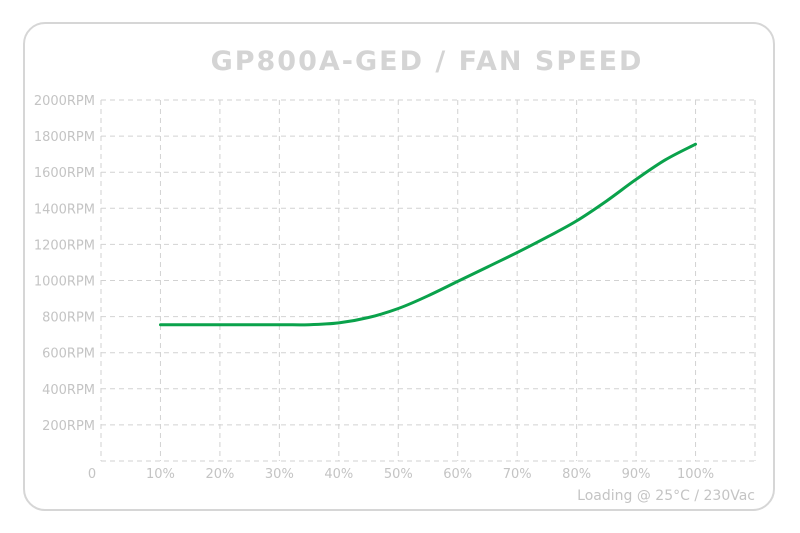  What do you see at coordinates (457, 474) in the screenshot?
I see `x-tick-label: 60%` at bounding box center [457, 474].